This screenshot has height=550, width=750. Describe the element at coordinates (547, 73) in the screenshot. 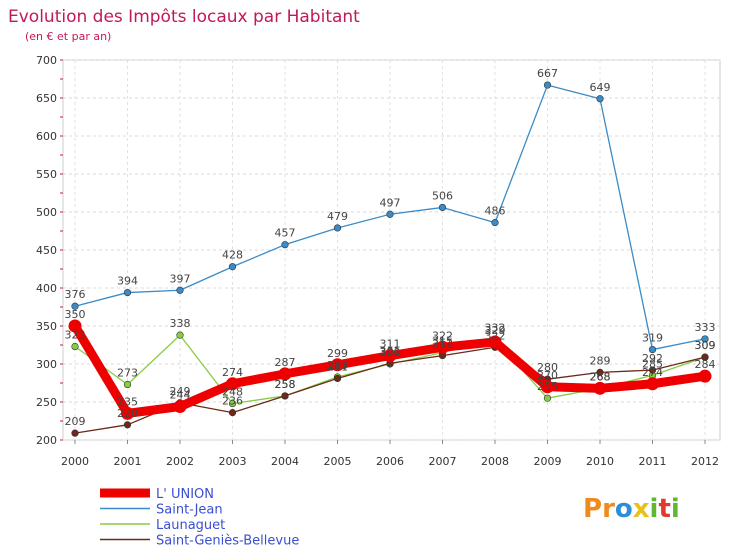

I see `data-label: 667` at that location.